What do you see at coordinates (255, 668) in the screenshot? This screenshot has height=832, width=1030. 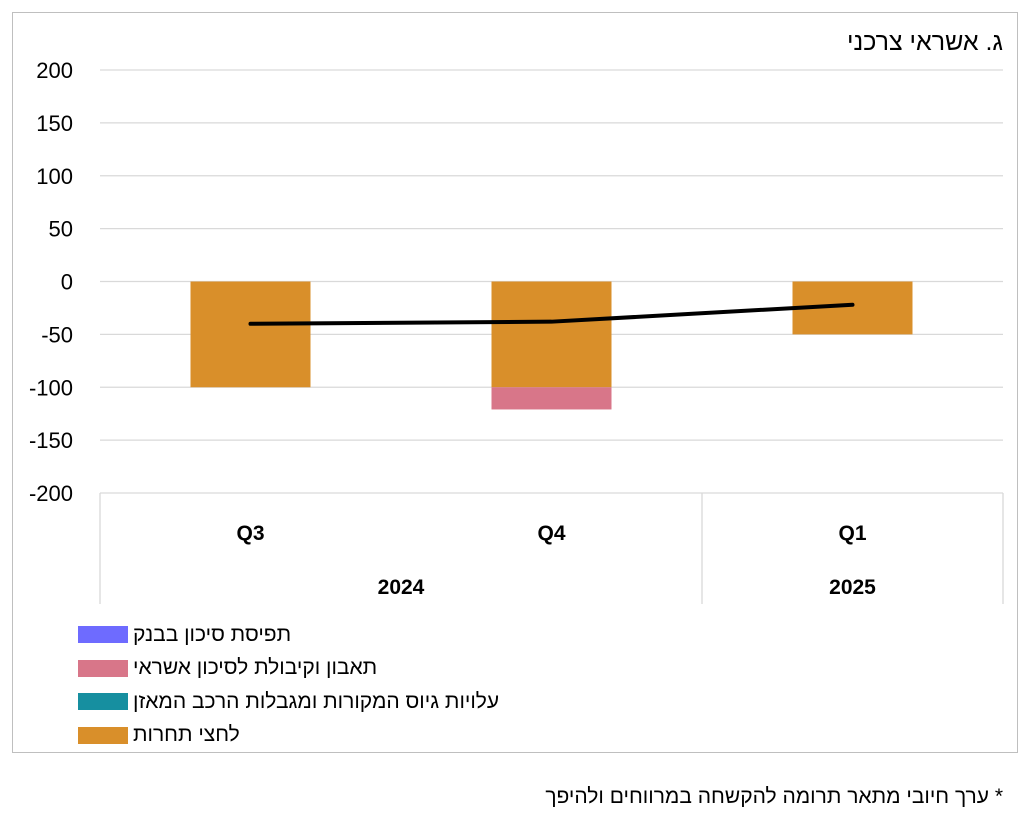 I see `legend-label: תאבון וקיבולת לסיכון אשראי` at bounding box center [255, 668].